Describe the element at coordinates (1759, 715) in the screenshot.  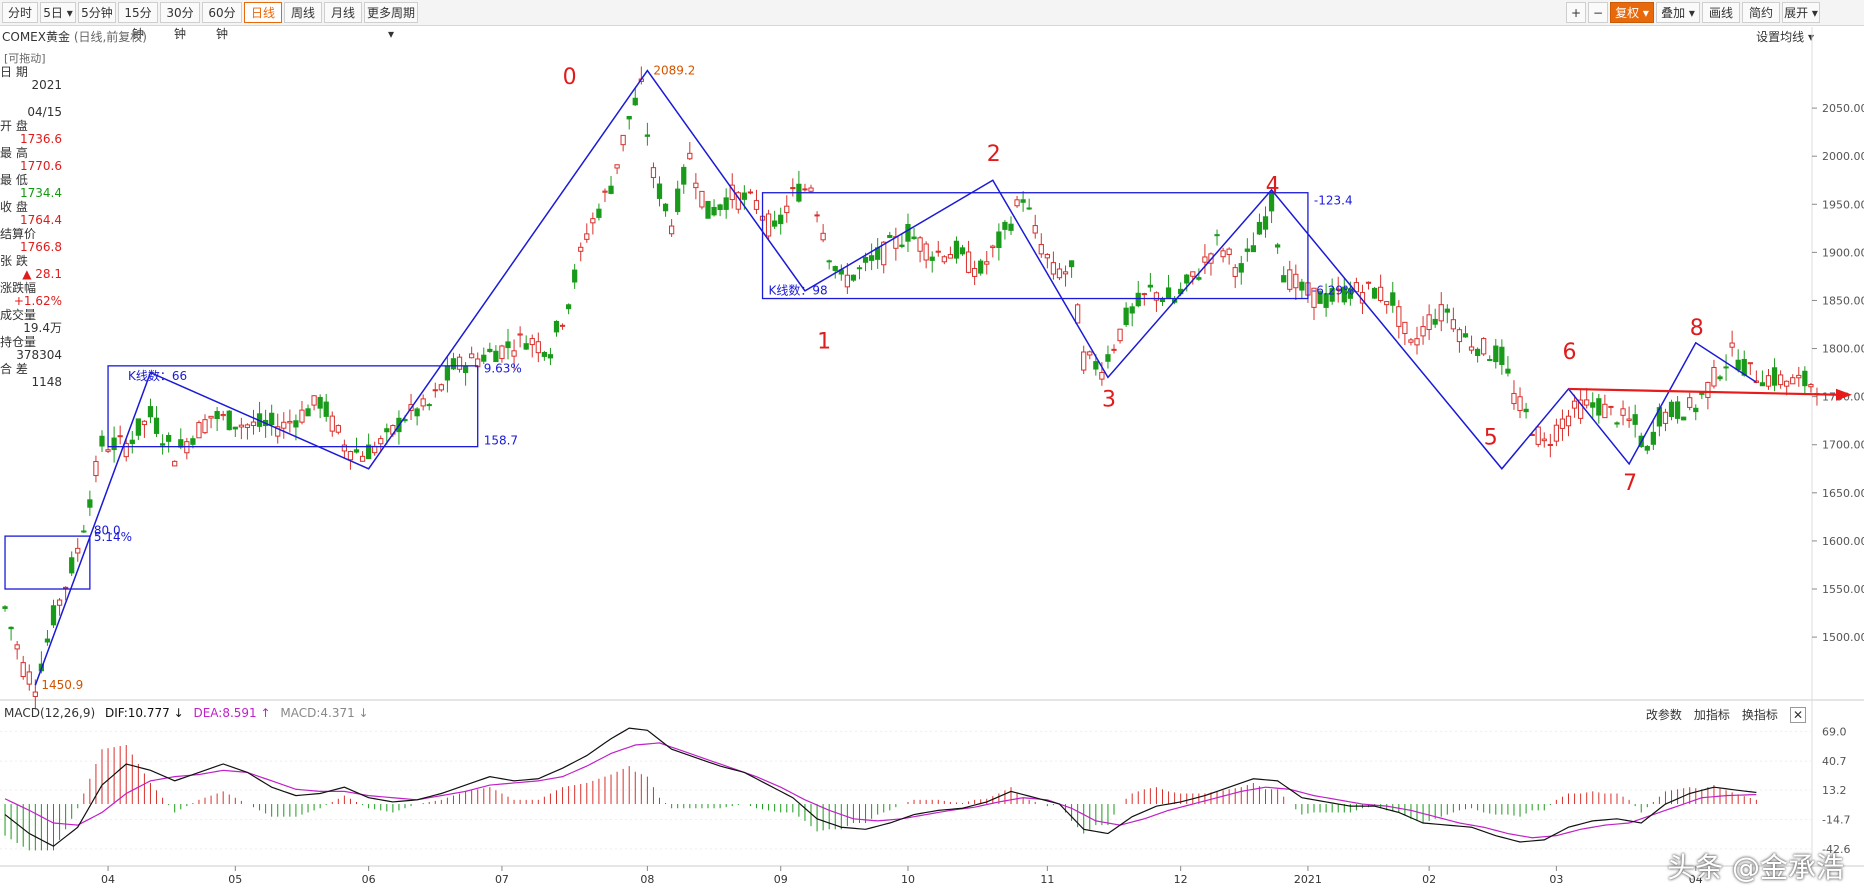
I see `macd-button-2: 换指标` at that location.